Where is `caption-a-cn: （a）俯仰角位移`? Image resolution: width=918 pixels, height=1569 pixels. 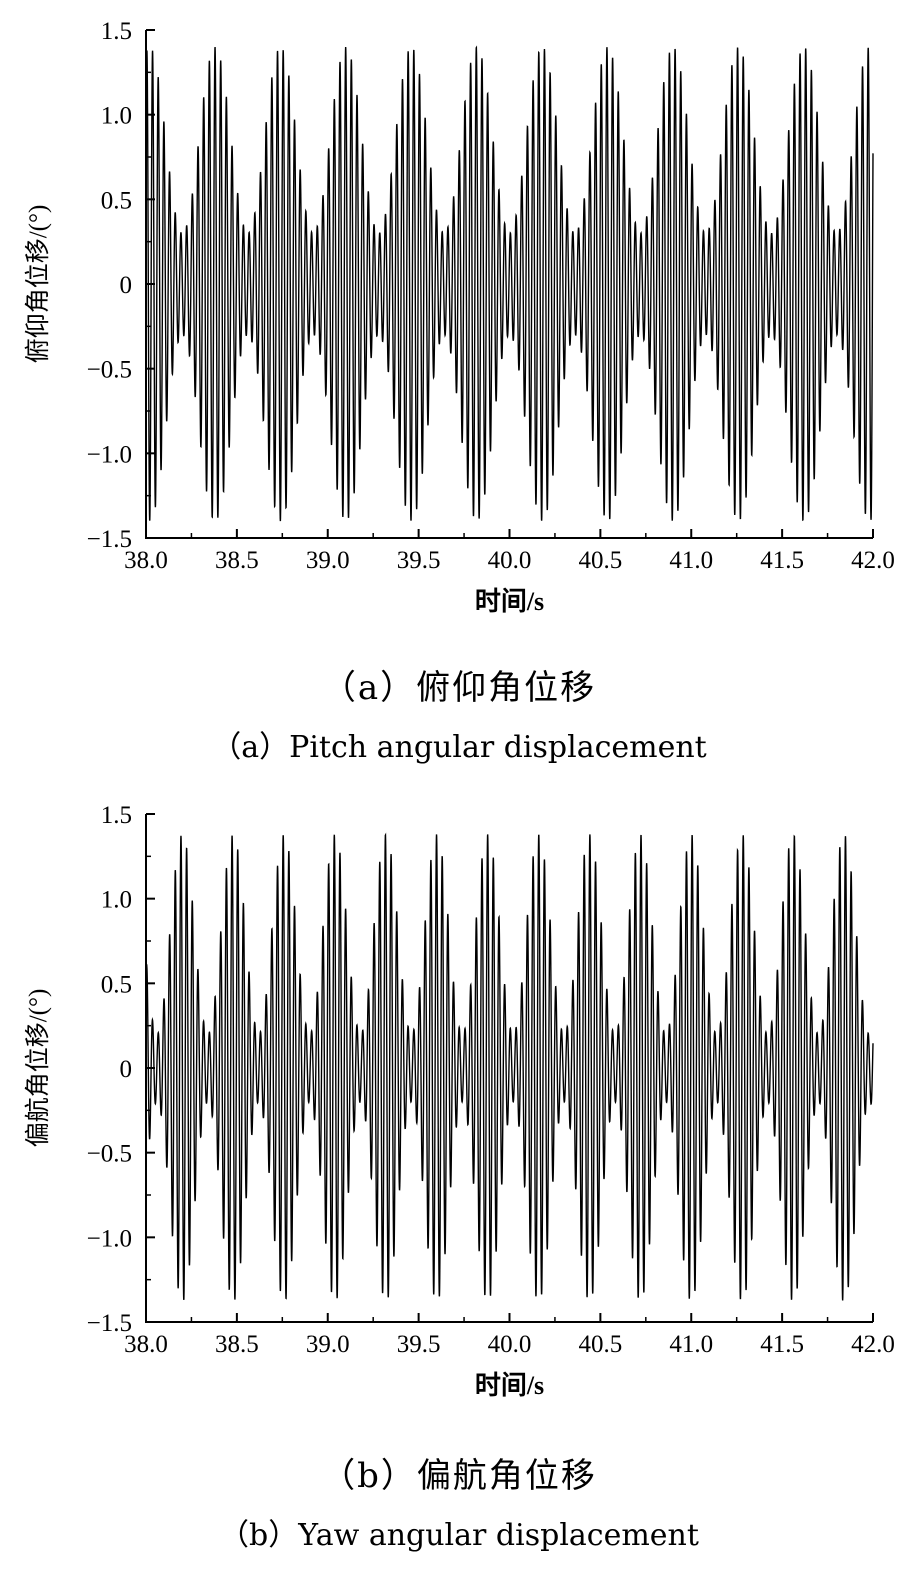
caption-a-cn: （a）俯仰角位移 is located at coordinates (459, 688).